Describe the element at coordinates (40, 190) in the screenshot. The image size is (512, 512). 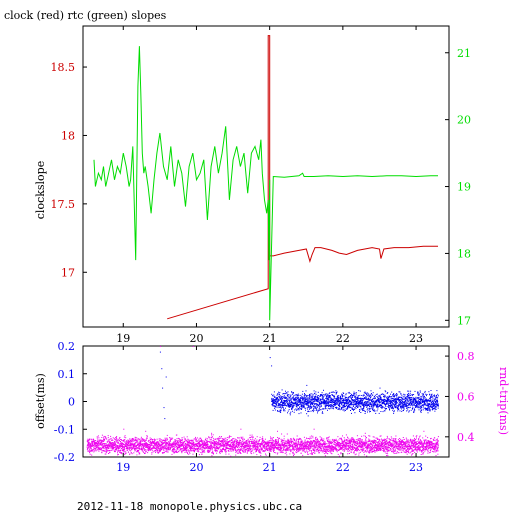
I see `top-chart-y-axis-label: clockslope` at that location.